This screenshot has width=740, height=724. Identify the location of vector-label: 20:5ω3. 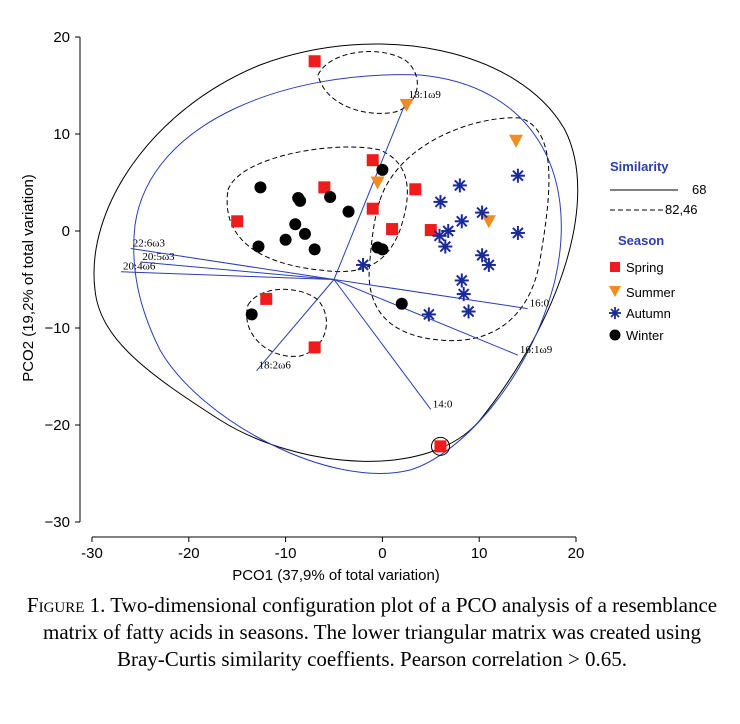
(158, 257).